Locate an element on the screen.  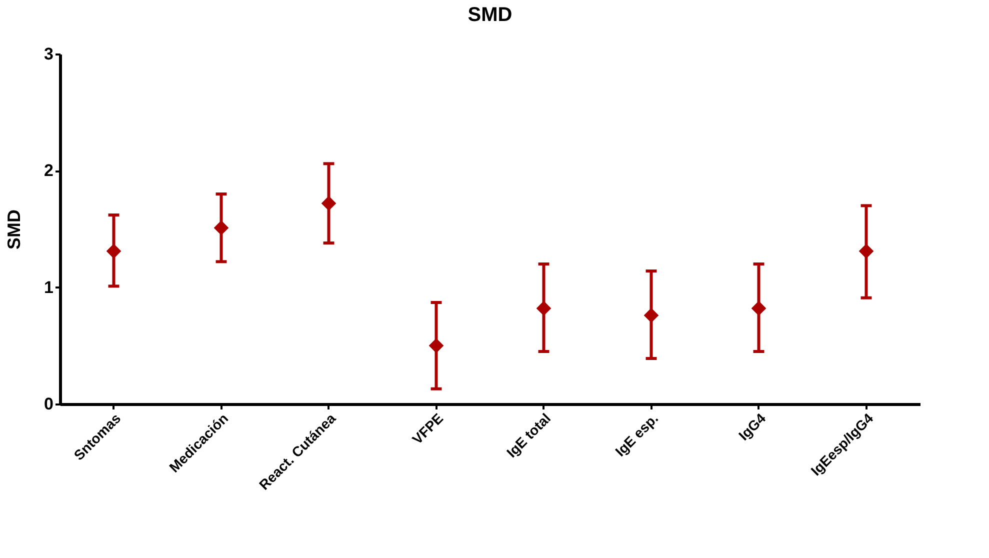
y-tick-label: 3 is located at coordinates (49, 54).